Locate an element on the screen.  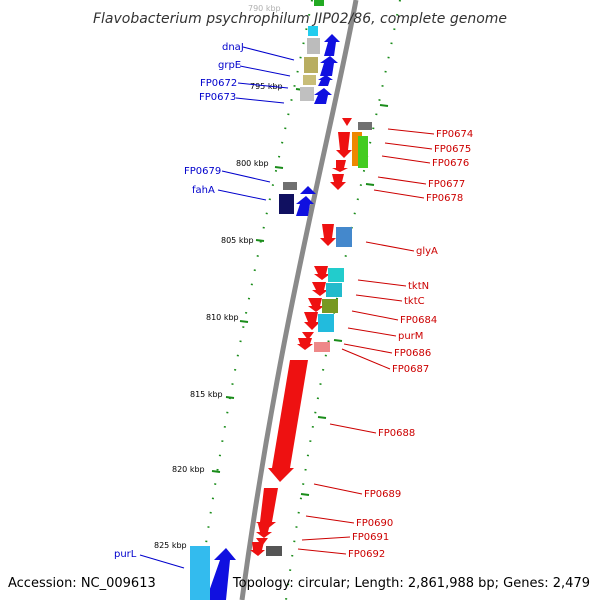
cog-block-FP0692 is located at coordinates (274, 551).